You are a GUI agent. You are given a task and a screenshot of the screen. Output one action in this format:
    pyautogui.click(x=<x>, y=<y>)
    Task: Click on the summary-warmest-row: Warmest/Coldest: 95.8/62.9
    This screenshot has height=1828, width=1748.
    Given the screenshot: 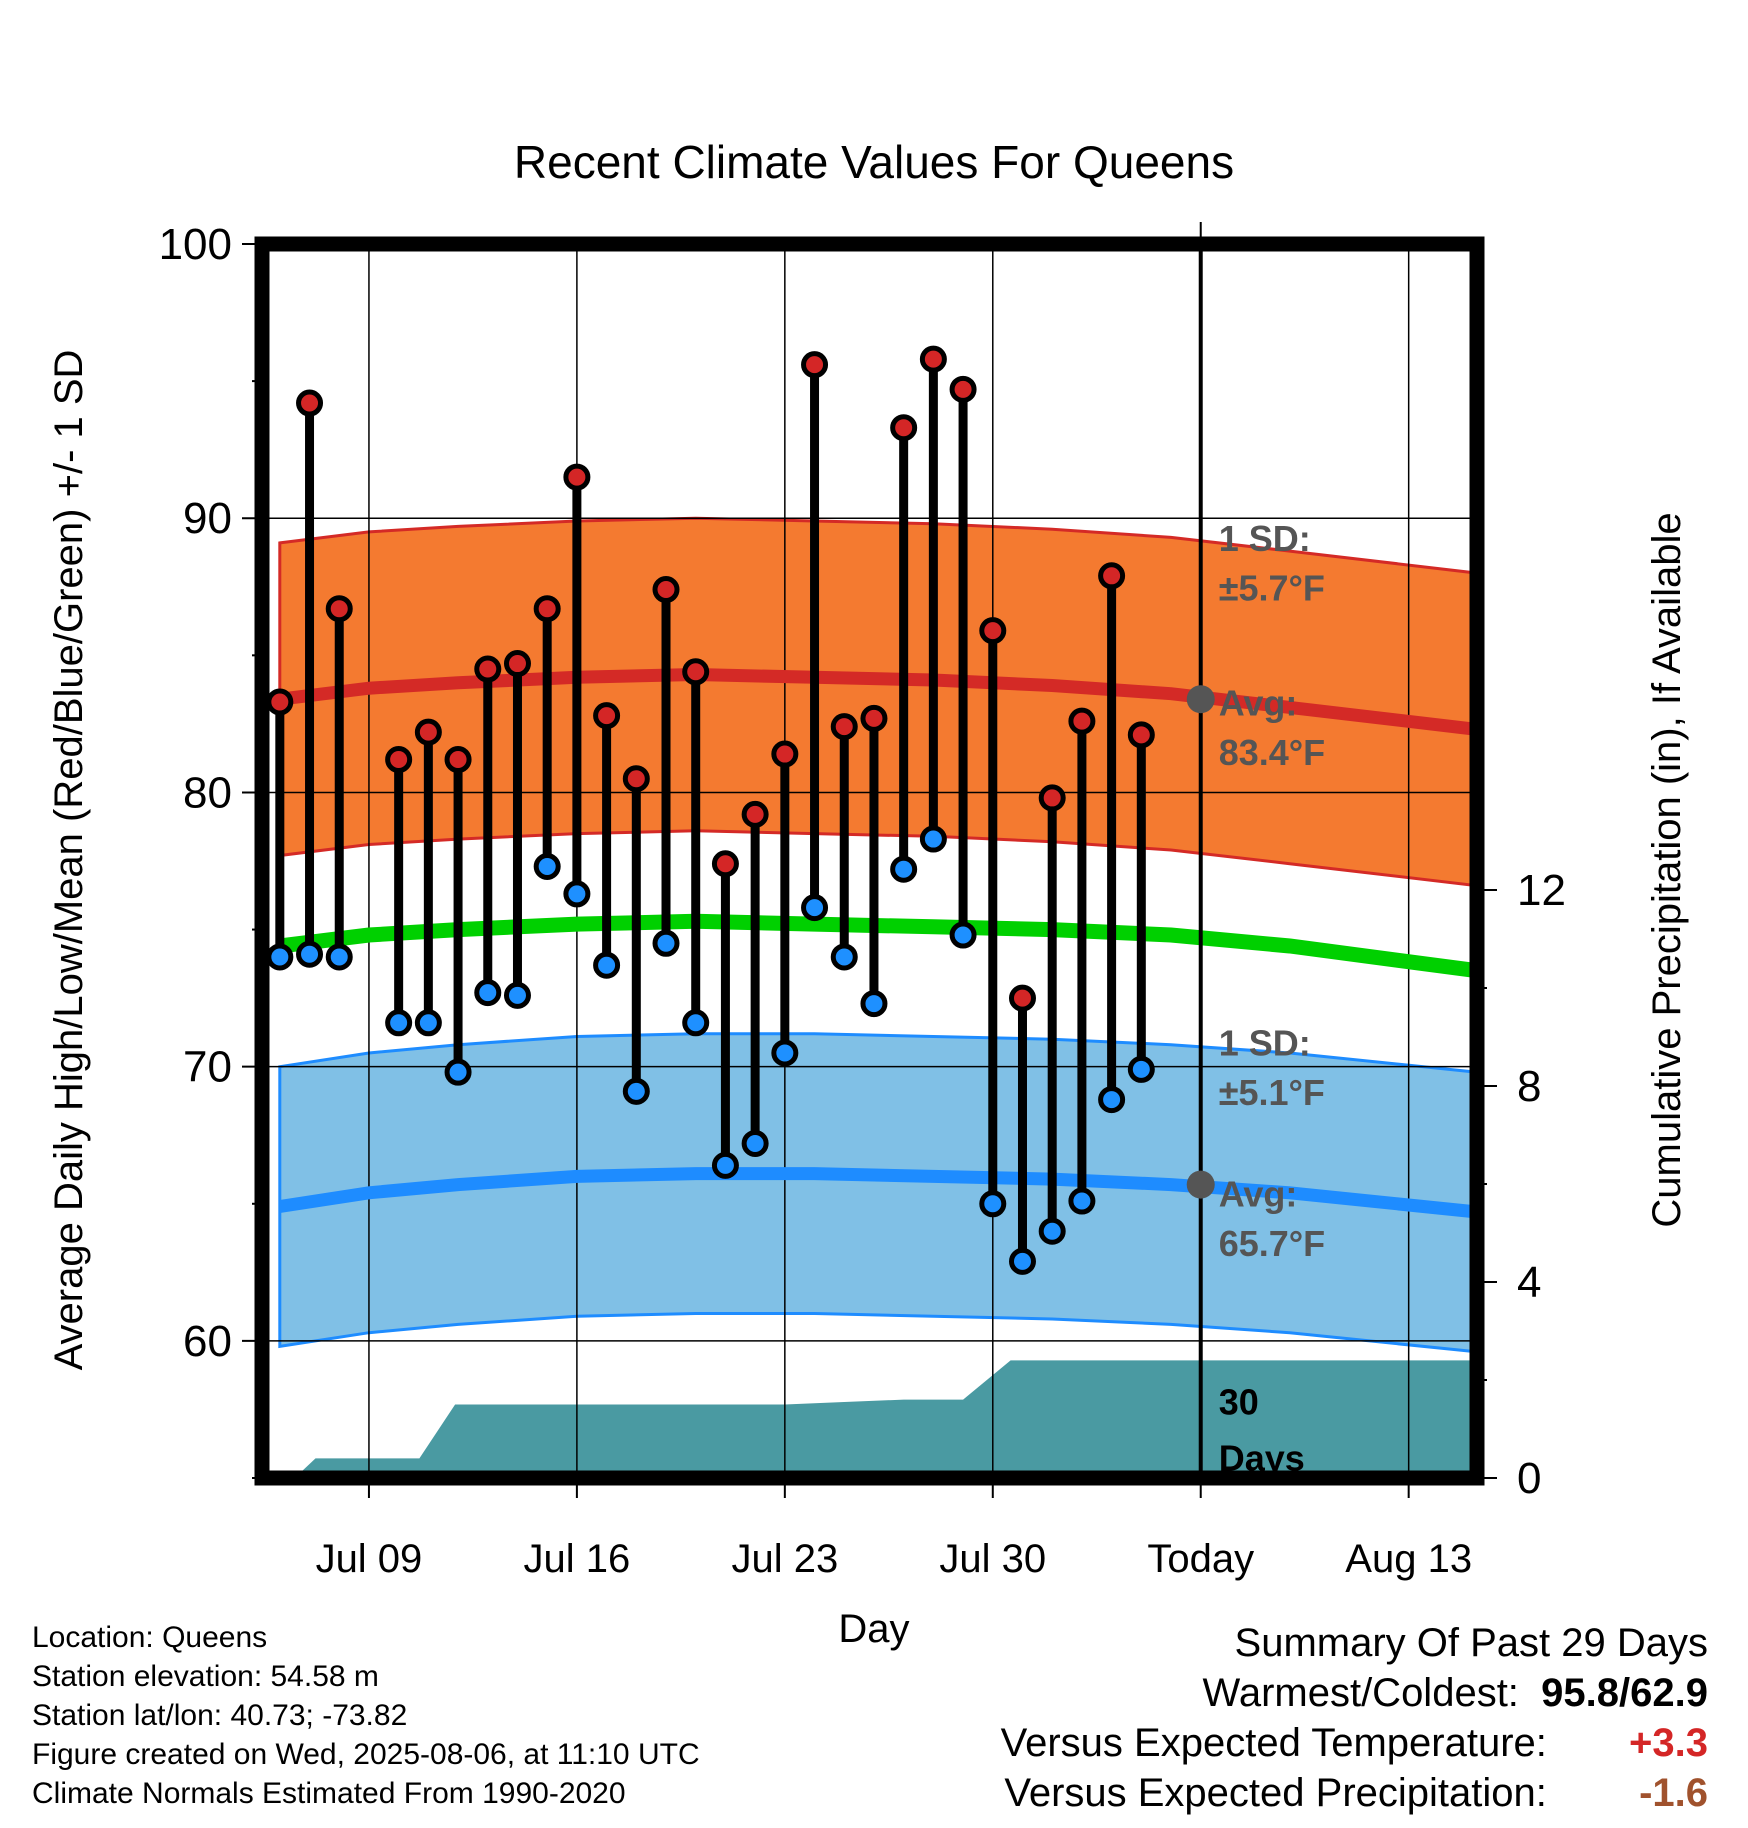 What is the action you would take?
    pyautogui.click(x=1354, y=1693)
    